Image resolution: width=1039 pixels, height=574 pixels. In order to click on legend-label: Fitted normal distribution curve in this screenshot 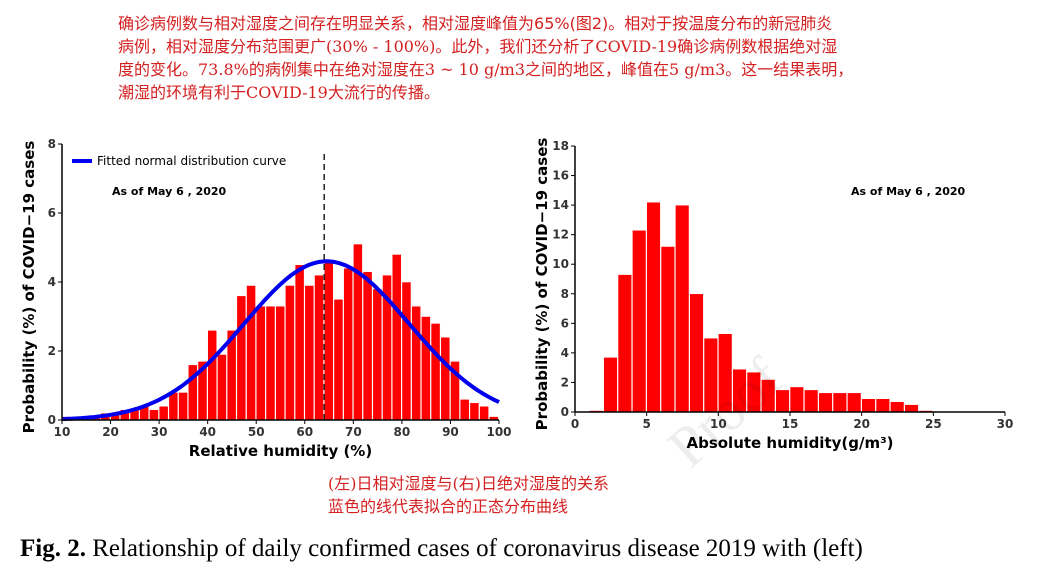, I will do `click(191, 161)`.